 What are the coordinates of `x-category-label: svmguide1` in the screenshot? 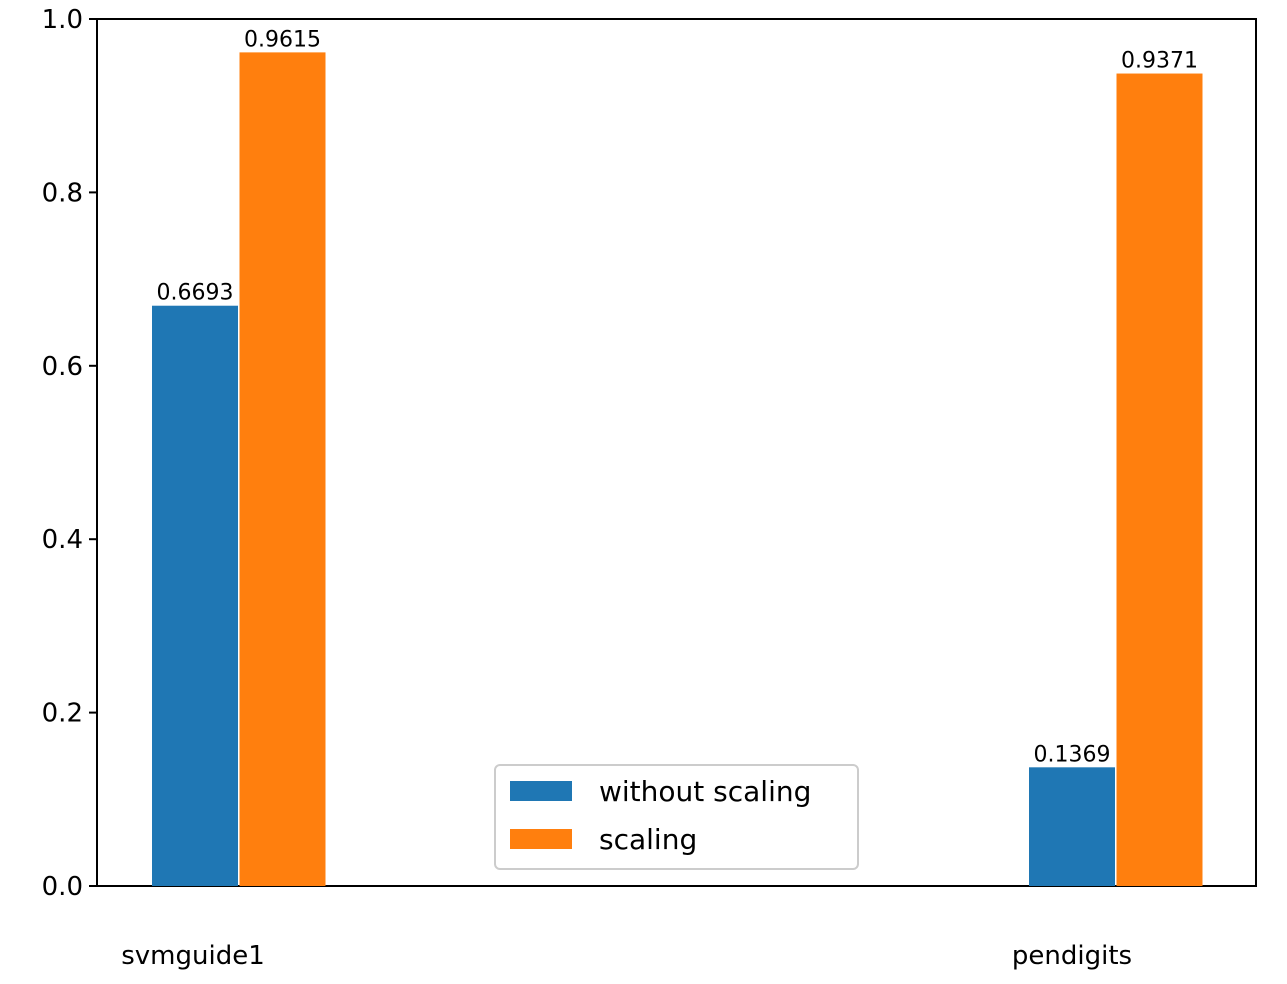 It's located at (193, 956).